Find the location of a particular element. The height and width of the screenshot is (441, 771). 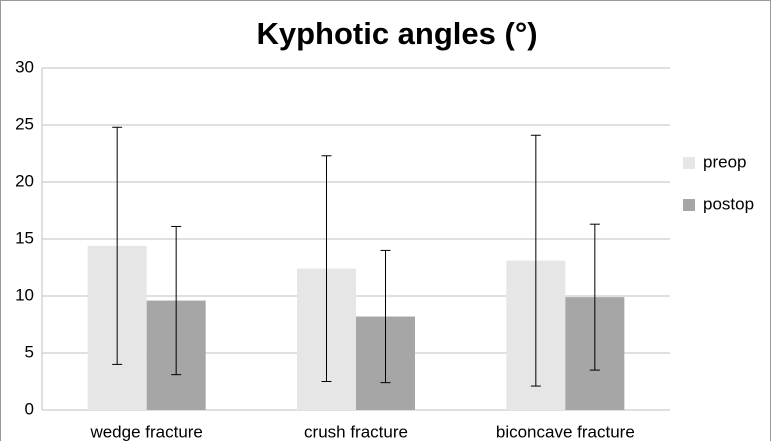

legend-label: postop is located at coordinates (728, 203).